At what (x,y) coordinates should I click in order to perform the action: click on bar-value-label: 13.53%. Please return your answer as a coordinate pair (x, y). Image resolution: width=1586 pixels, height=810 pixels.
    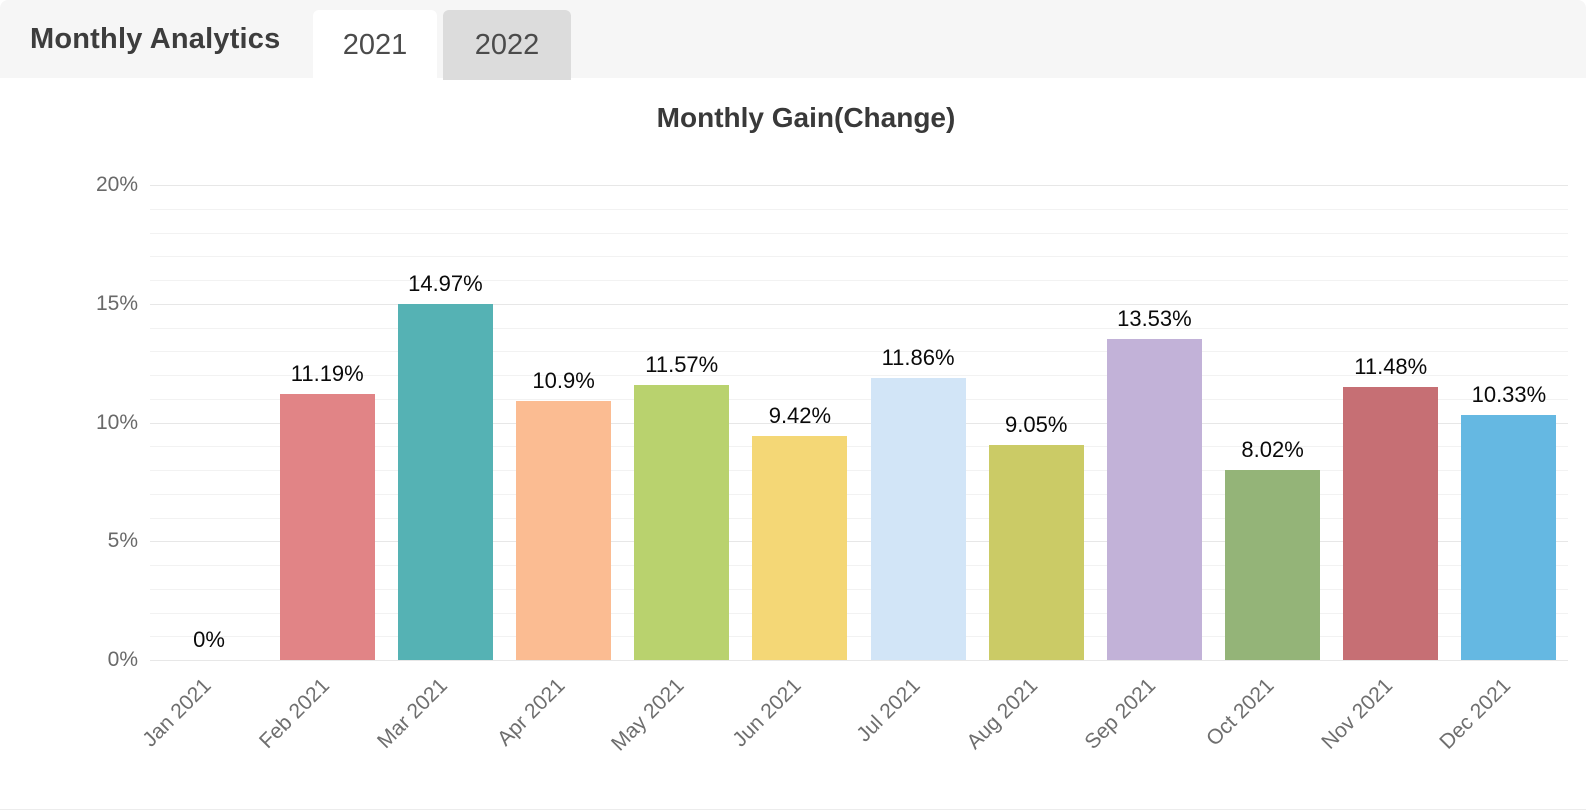
    Looking at the image, I should click on (1154, 318).